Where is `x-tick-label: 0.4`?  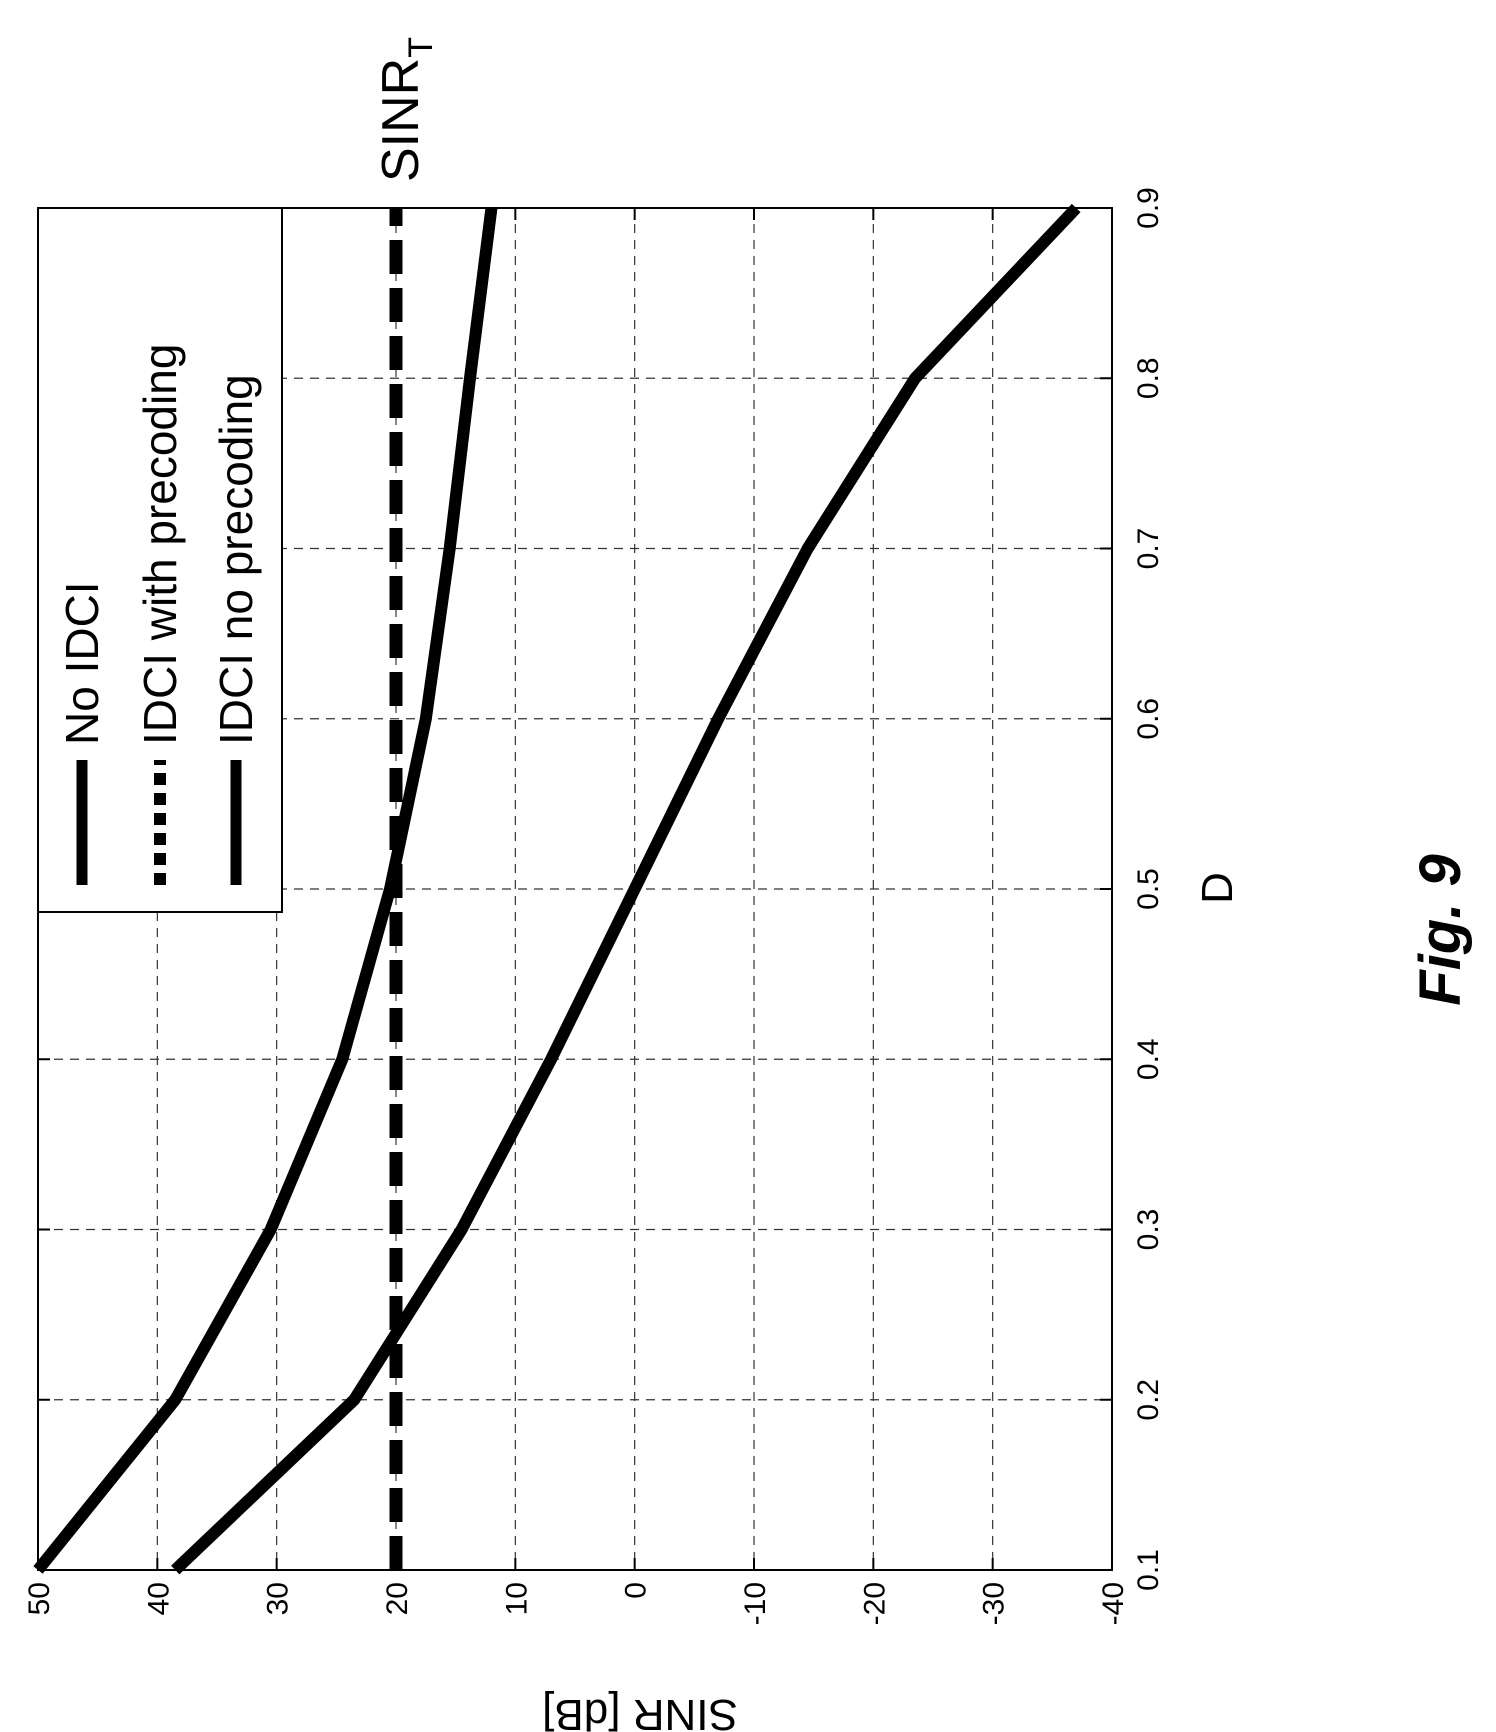
x-tick-label: 0.4 is located at coordinates (1148, 1059).